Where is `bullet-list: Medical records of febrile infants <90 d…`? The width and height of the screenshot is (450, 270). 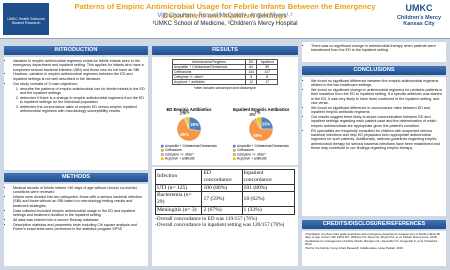 bullet-list: Medical records of febrile infants <90 d… is located at coordinates (76, 208).